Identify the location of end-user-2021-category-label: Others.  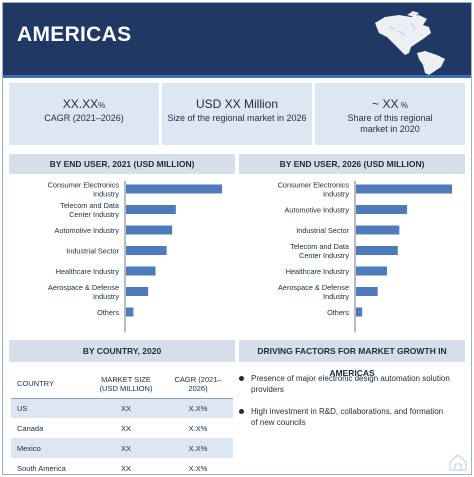
(108, 312).